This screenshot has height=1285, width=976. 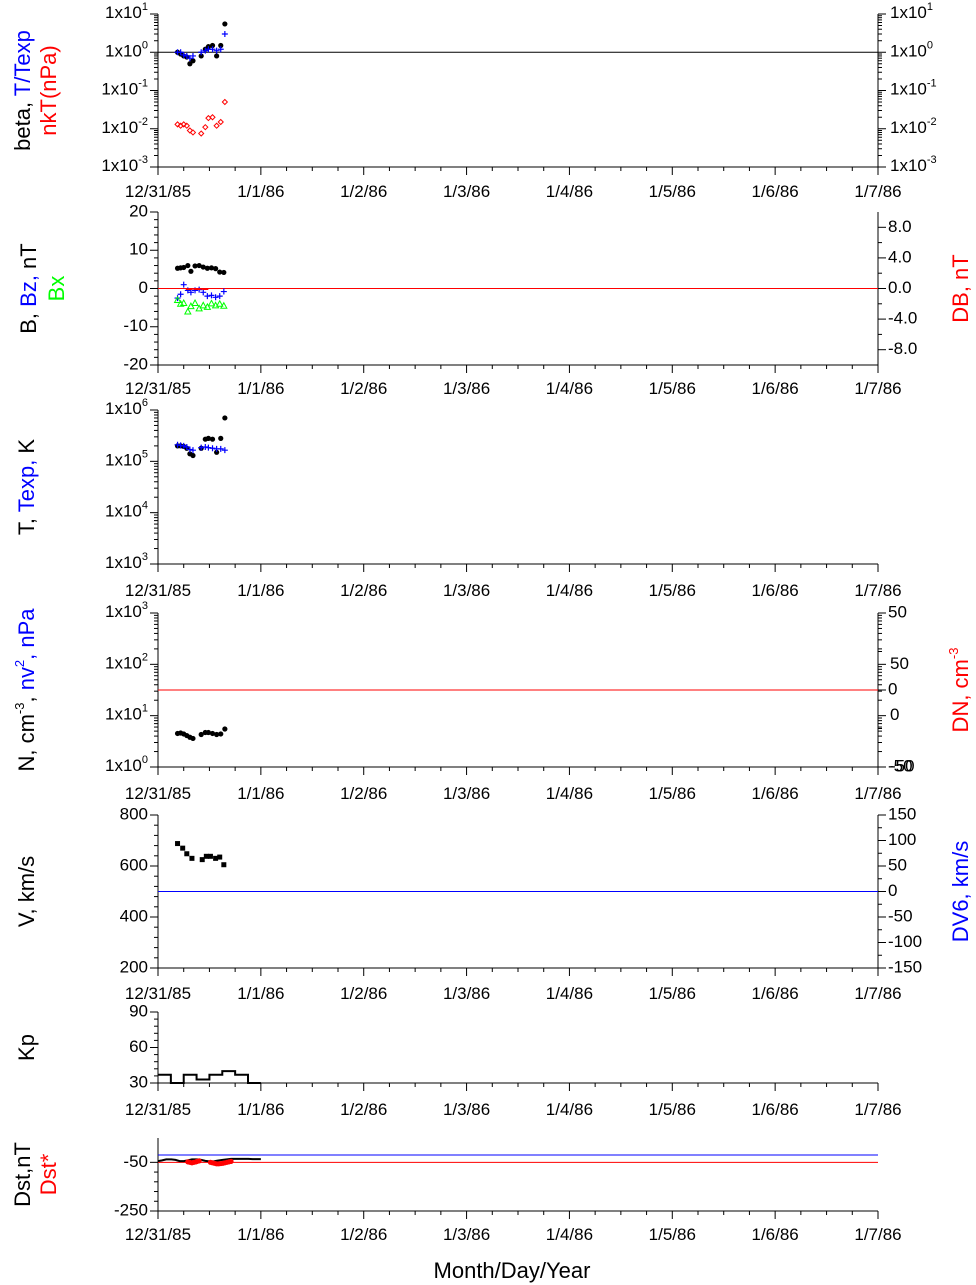 I want to click on y-tick-label: -10, so click(x=135, y=325).